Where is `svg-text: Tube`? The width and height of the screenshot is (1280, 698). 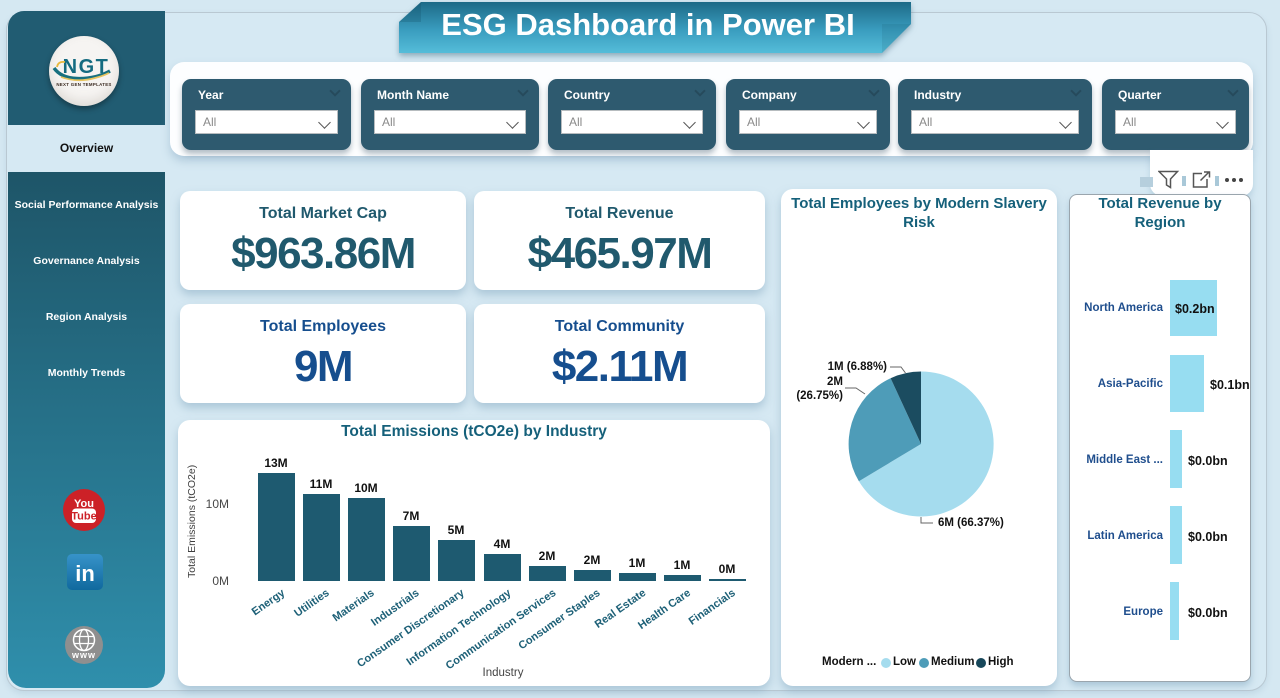 svg-text: Tube is located at coordinates (83, 517).